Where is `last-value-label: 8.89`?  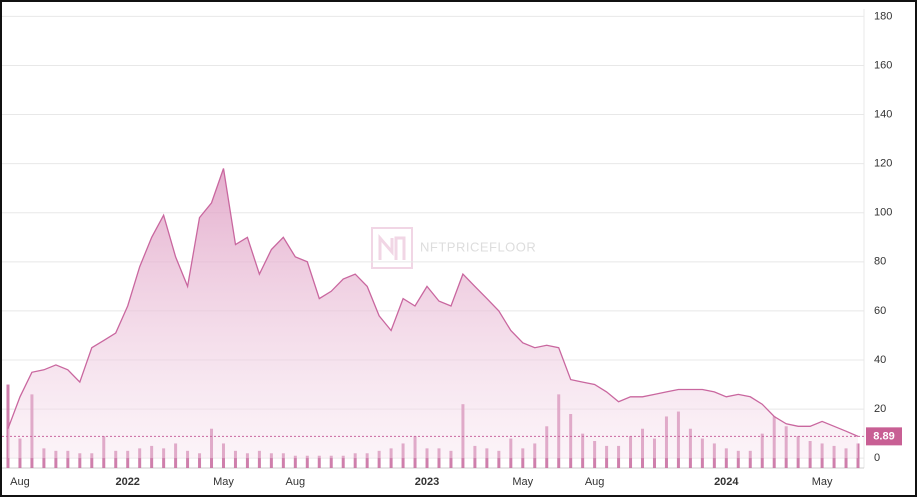 last-value-label: 8.89 is located at coordinates (883, 436).